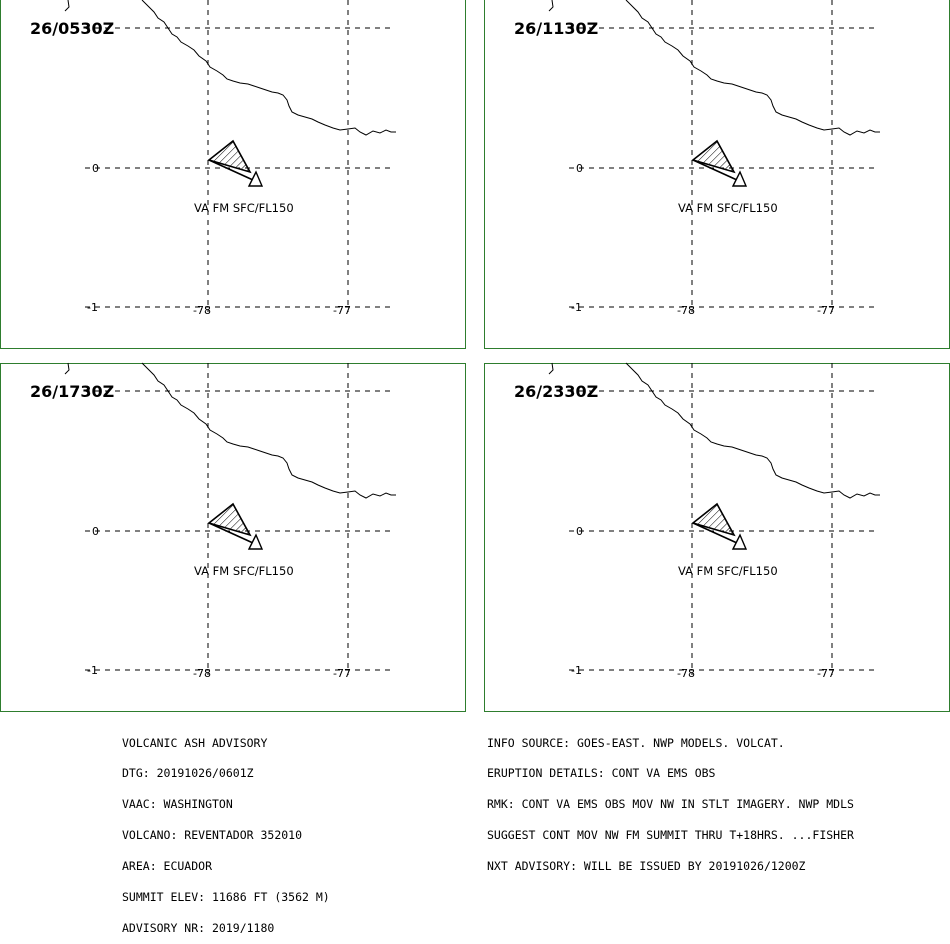 The height and width of the screenshot is (944, 950). Describe the element at coordinates (556, 28) in the screenshot. I see `panel-time-label: 26/1130Z` at that location.